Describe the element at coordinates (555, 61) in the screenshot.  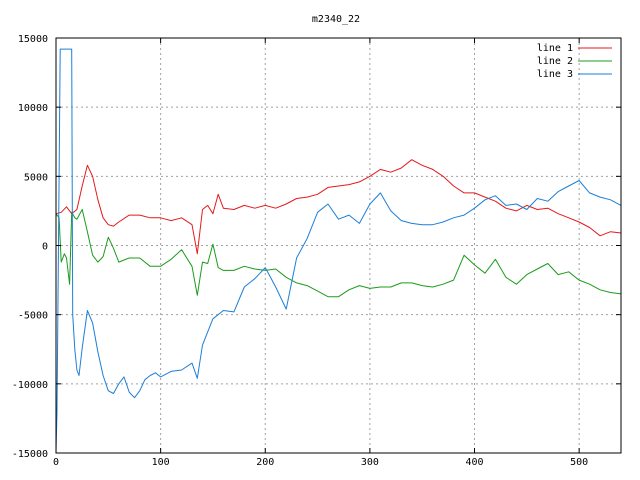
I see `legend-label-2: line 2` at that location.